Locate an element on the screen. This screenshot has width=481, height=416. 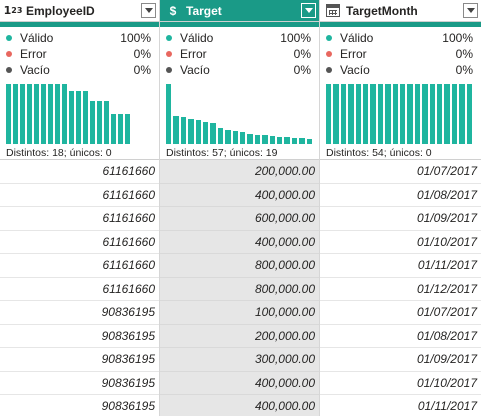
table-cell: 100,000.00 is located at coordinates (239, 313).